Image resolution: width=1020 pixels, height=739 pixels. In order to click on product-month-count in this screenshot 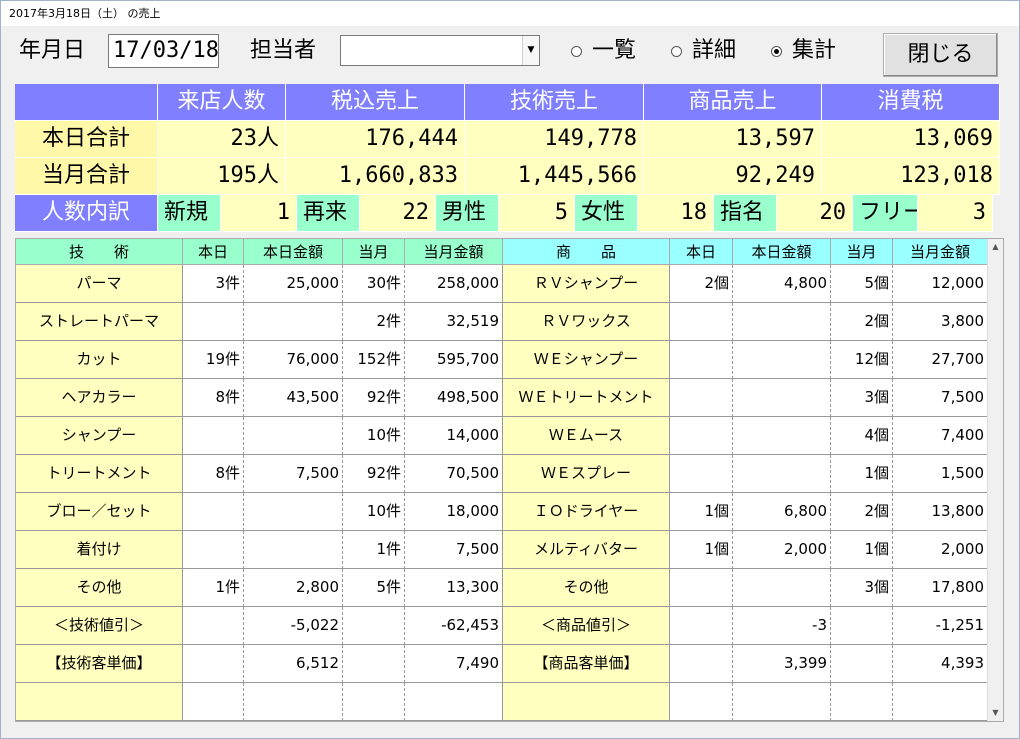, I will do `click(862, 702)`.